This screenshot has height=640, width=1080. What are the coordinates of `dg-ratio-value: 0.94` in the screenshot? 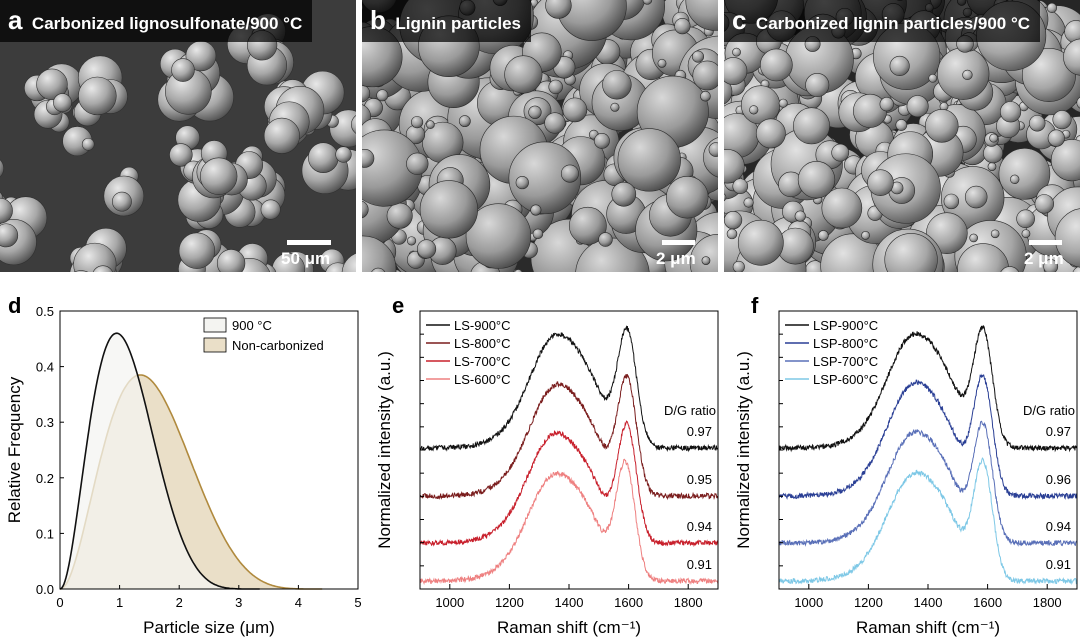 It's located at (699, 526).